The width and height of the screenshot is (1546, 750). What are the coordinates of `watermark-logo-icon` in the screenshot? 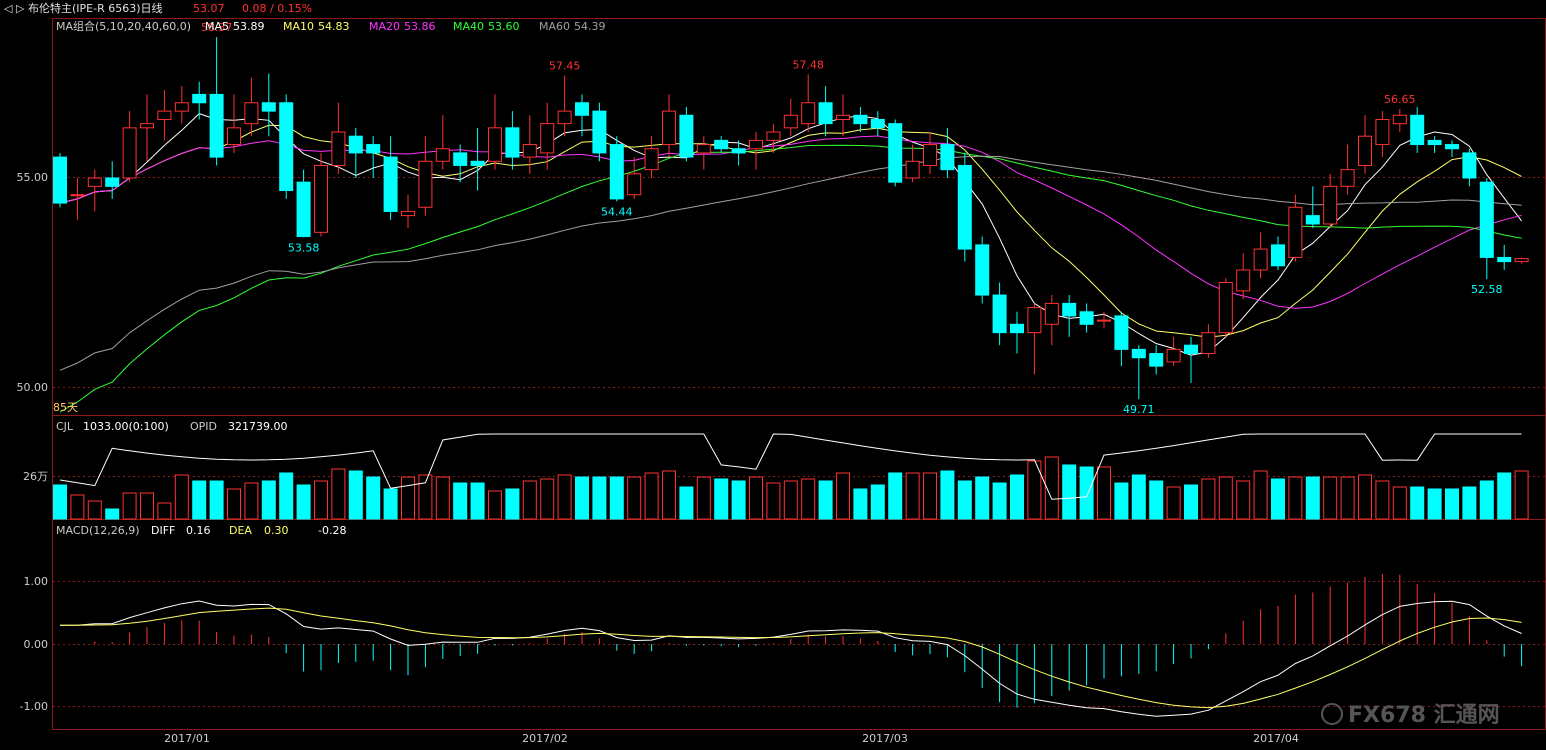 It's located at (1332, 714).